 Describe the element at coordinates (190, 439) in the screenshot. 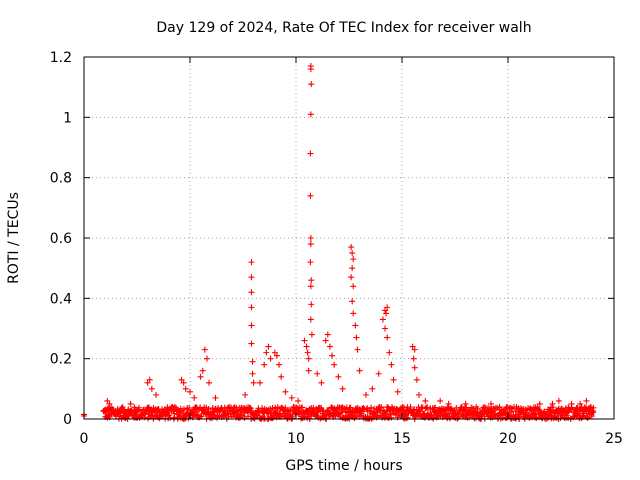

I see `x-tick-label: 5` at that location.